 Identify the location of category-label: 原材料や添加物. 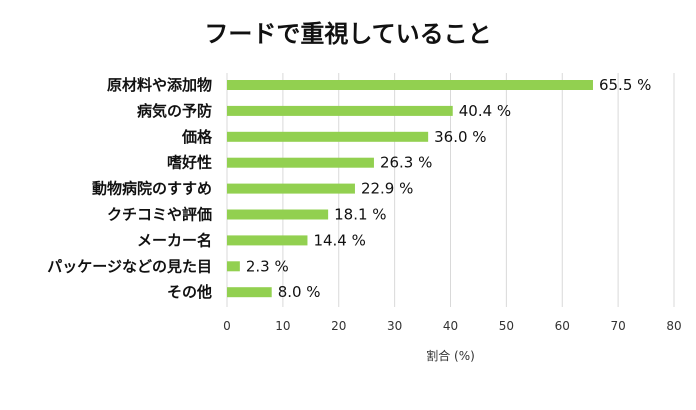
(159, 85).